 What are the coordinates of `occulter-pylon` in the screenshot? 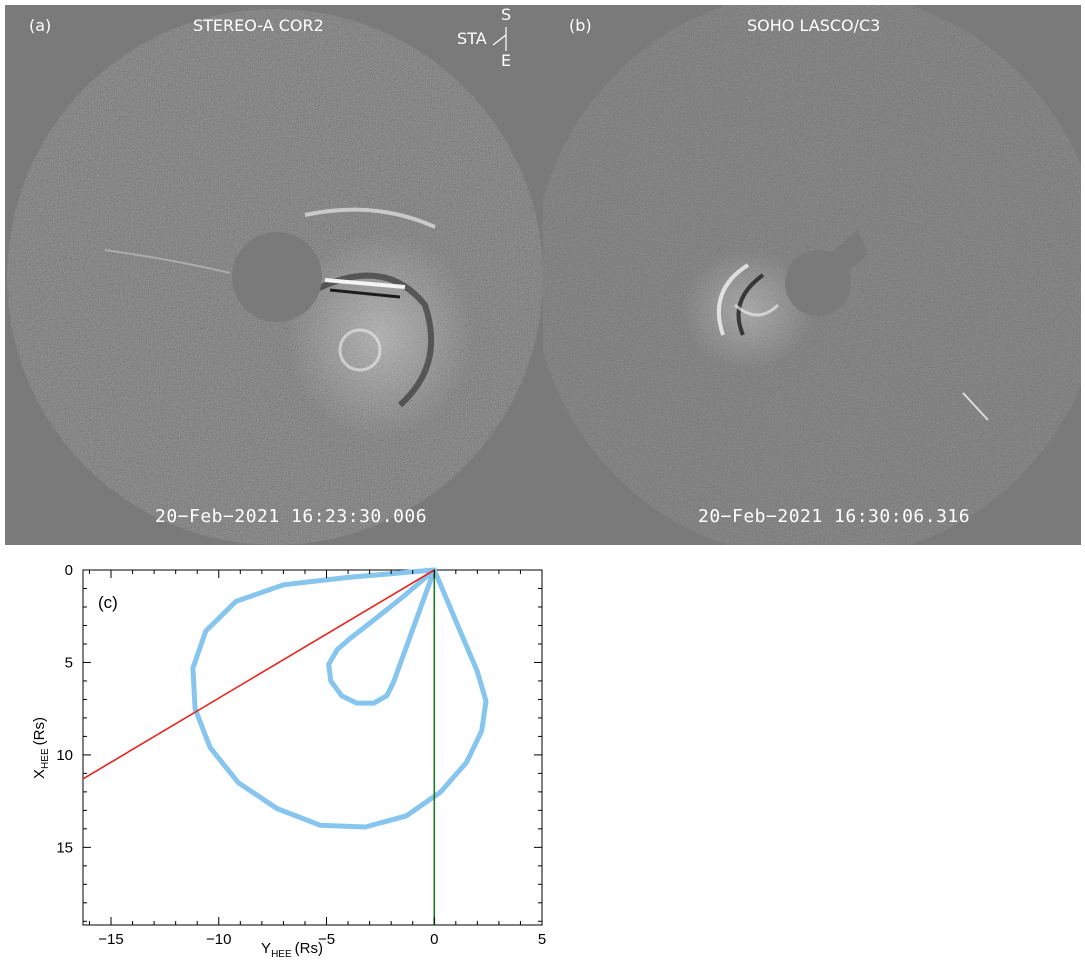 It's located at (848, 252).